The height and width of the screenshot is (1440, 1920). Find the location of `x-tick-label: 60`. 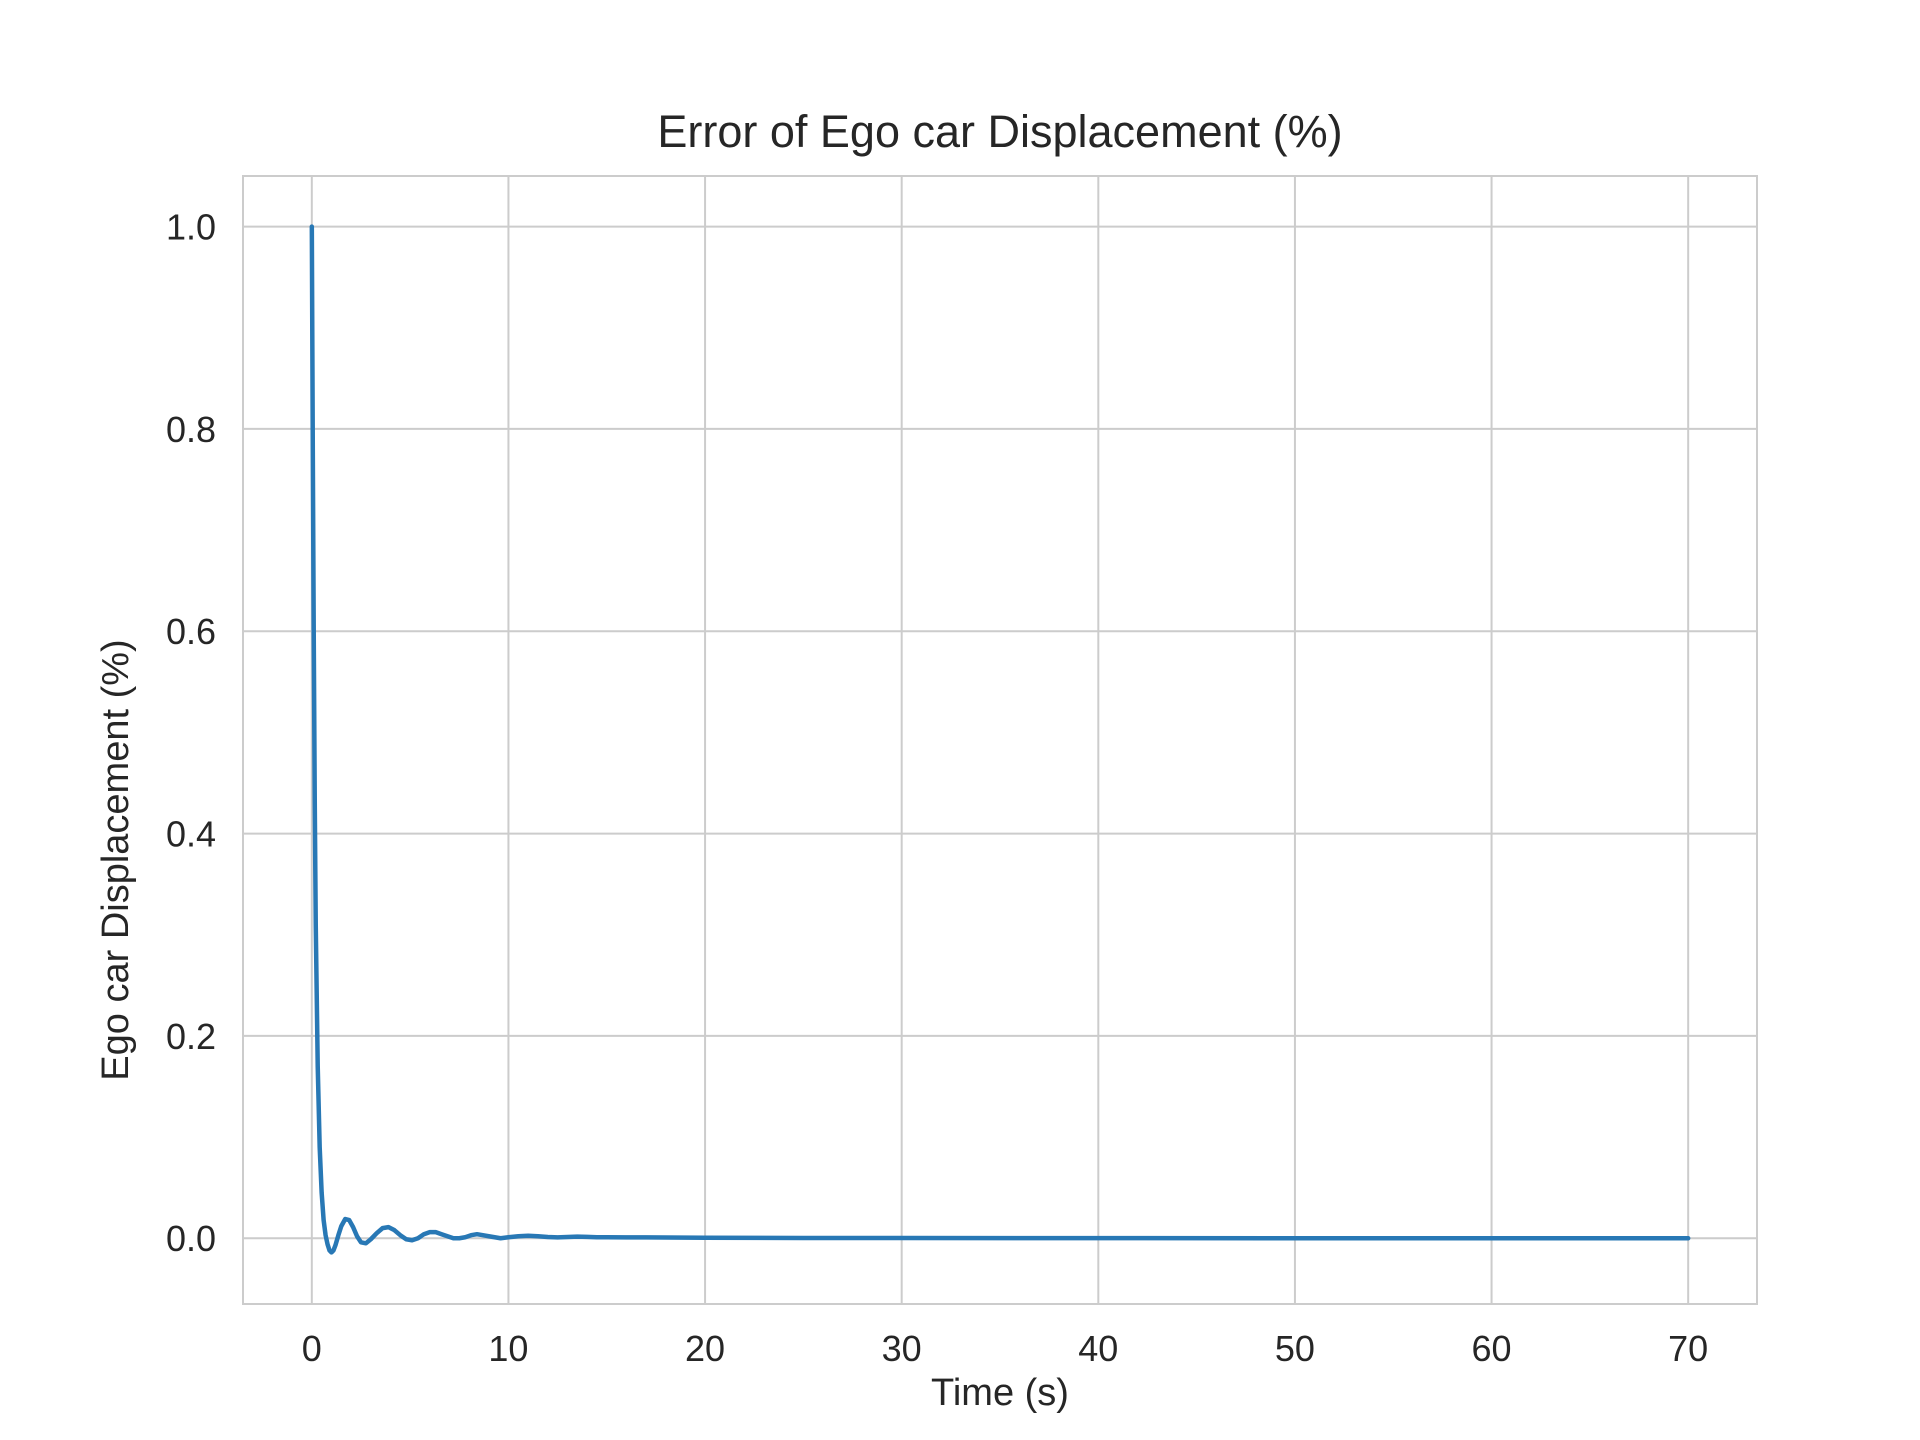

x-tick-label: 60 is located at coordinates (1492, 1348).